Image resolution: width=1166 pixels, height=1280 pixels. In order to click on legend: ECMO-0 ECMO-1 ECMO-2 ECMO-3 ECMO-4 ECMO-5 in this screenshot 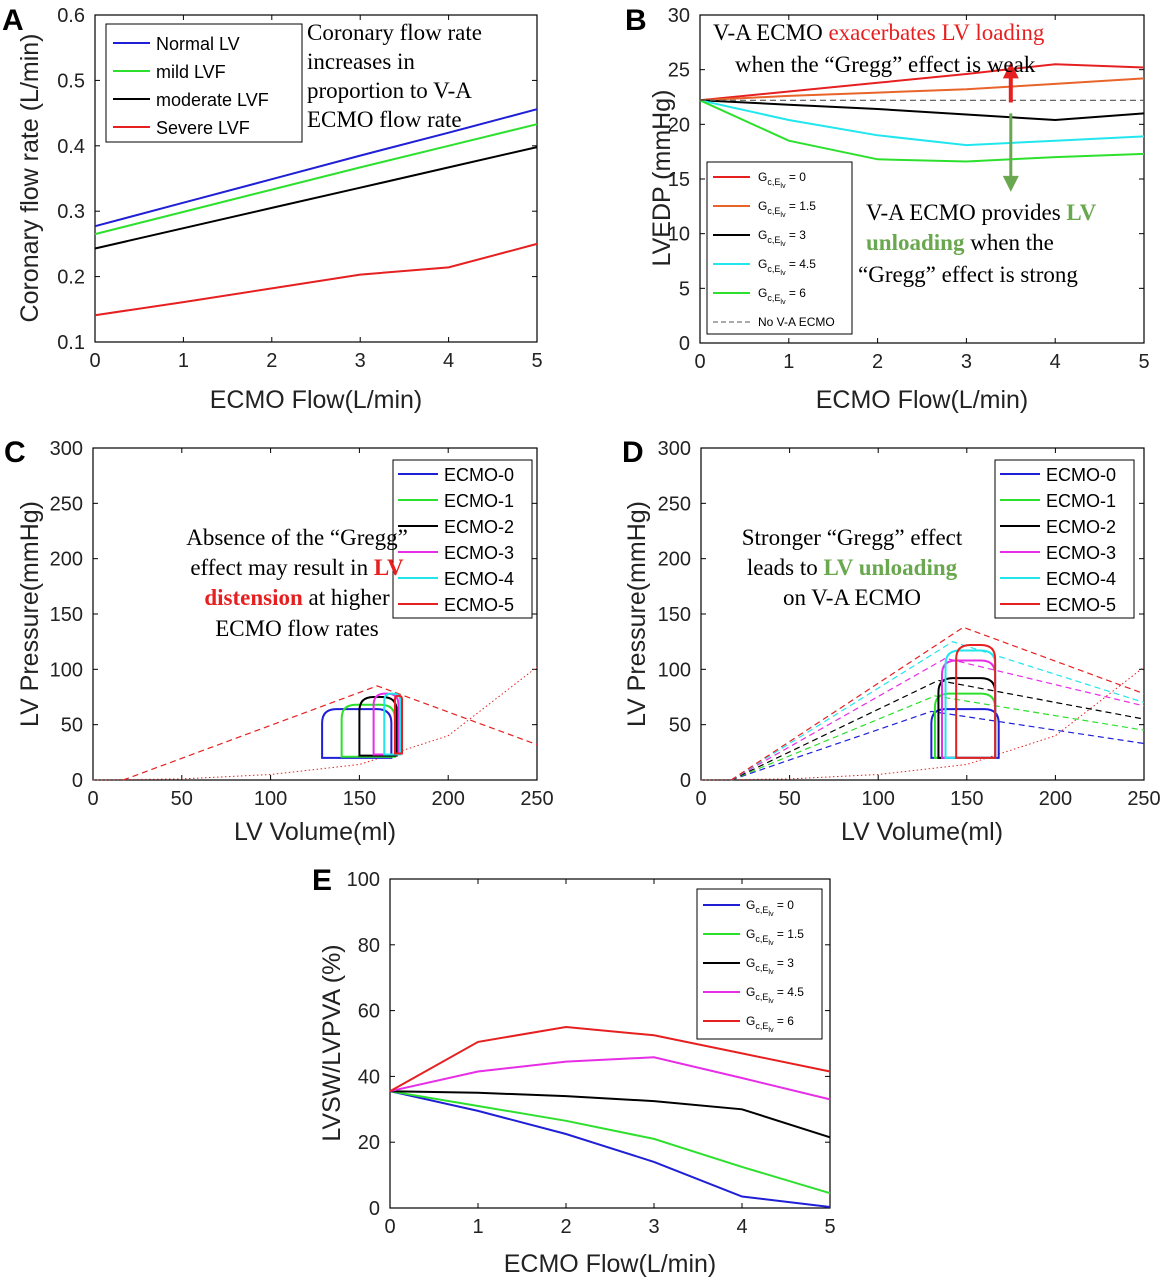, I will do `click(1064, 539)`.